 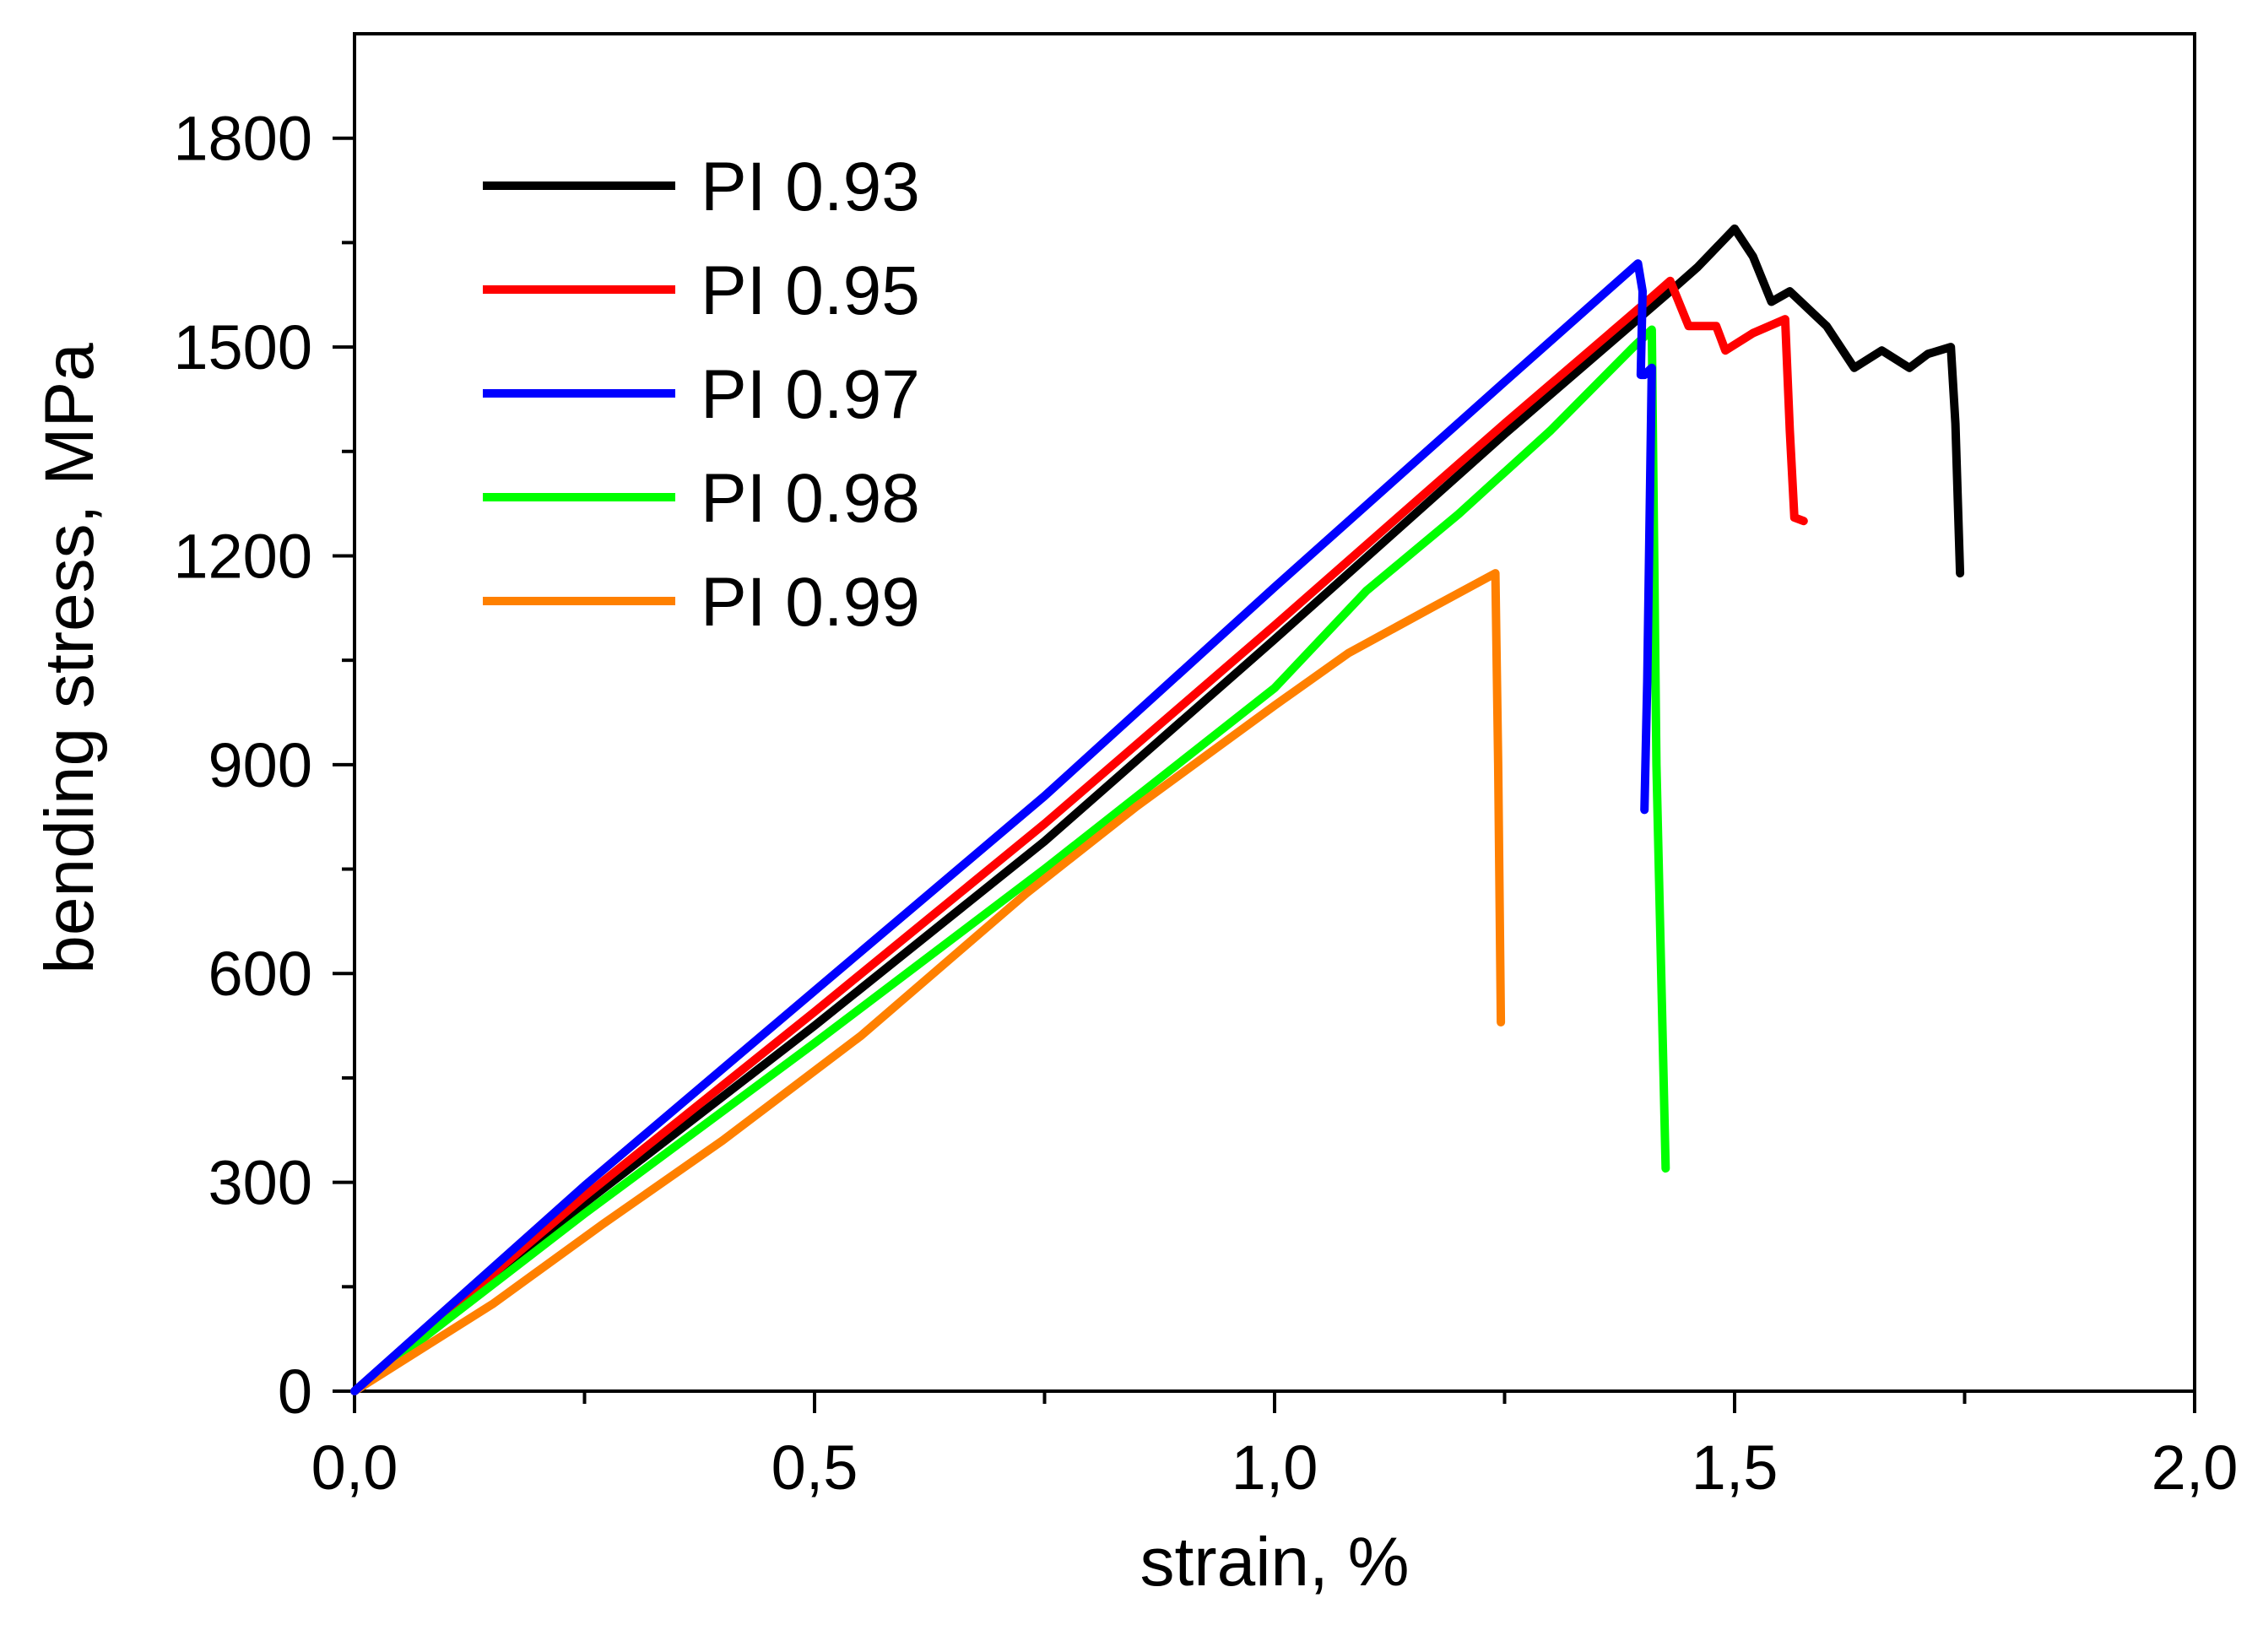 What do you see at coordinates (260, 1183) in the screenshot?
I see `y-tick-label: 300` at bounding box center [260, 1183].